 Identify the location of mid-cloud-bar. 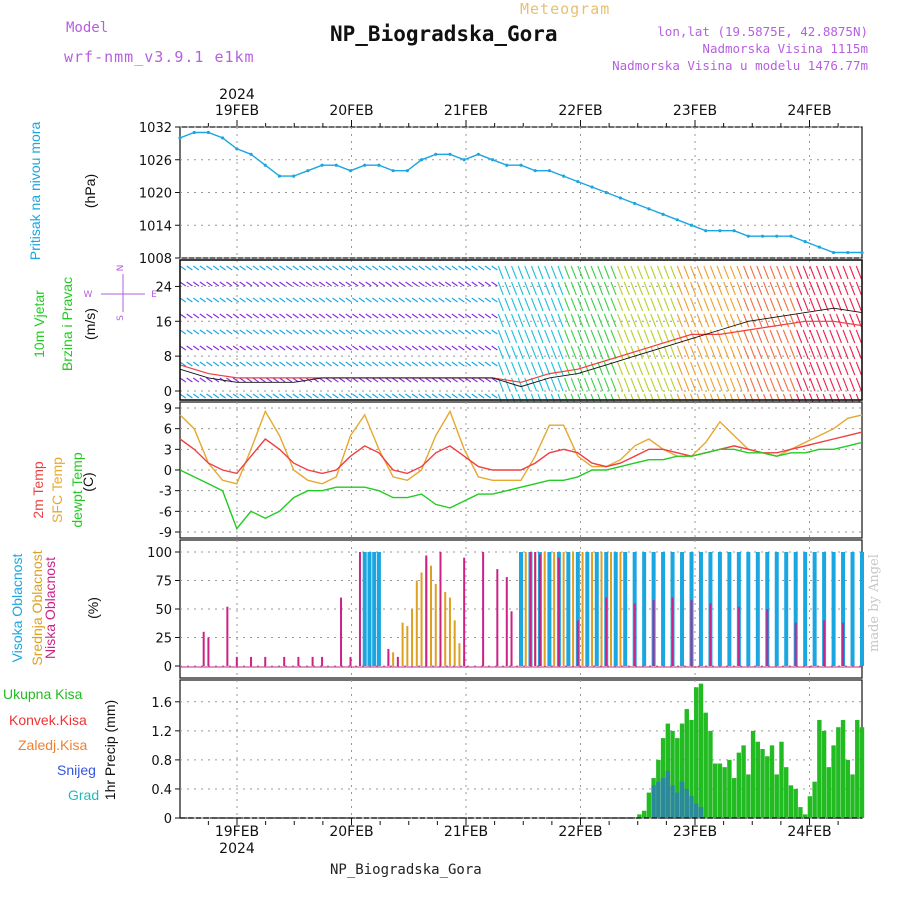
(445, 628).